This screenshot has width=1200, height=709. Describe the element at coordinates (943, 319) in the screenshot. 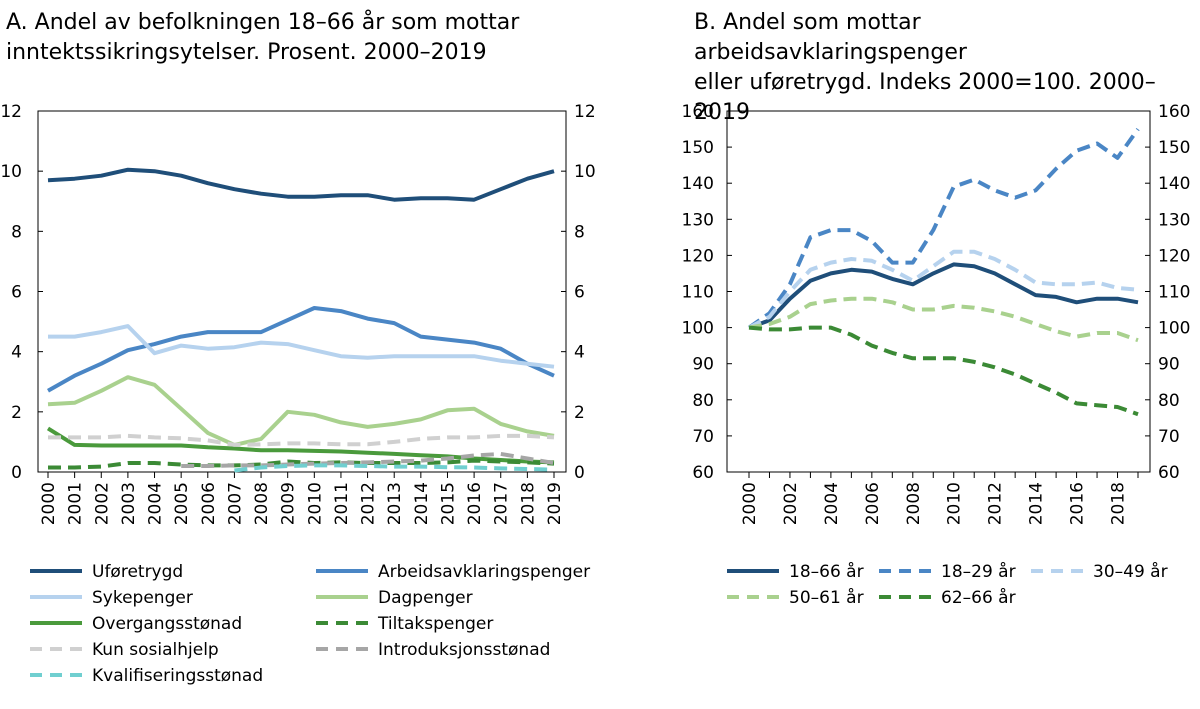

I see `series-line-50-61-år` at that location.